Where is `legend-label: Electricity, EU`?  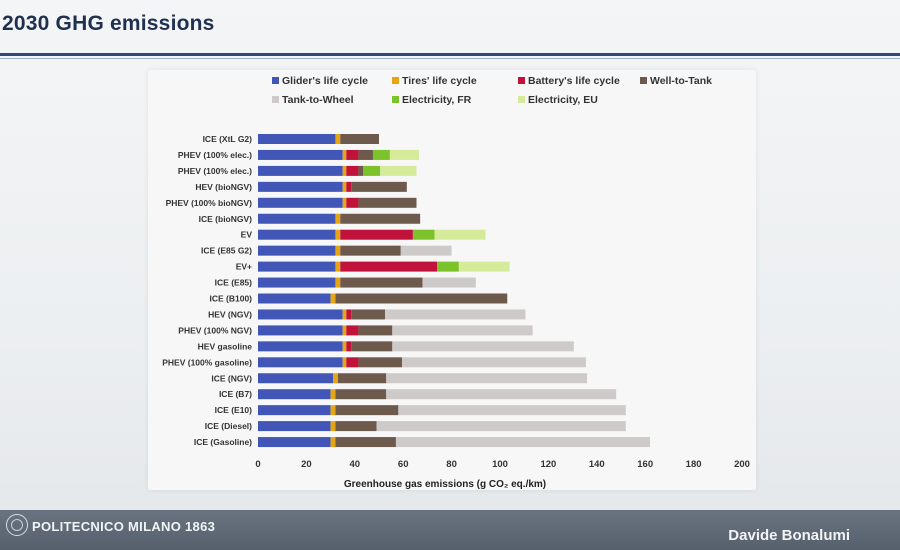 legend-label: Electricity, EU is located at coordinates (563, 100).